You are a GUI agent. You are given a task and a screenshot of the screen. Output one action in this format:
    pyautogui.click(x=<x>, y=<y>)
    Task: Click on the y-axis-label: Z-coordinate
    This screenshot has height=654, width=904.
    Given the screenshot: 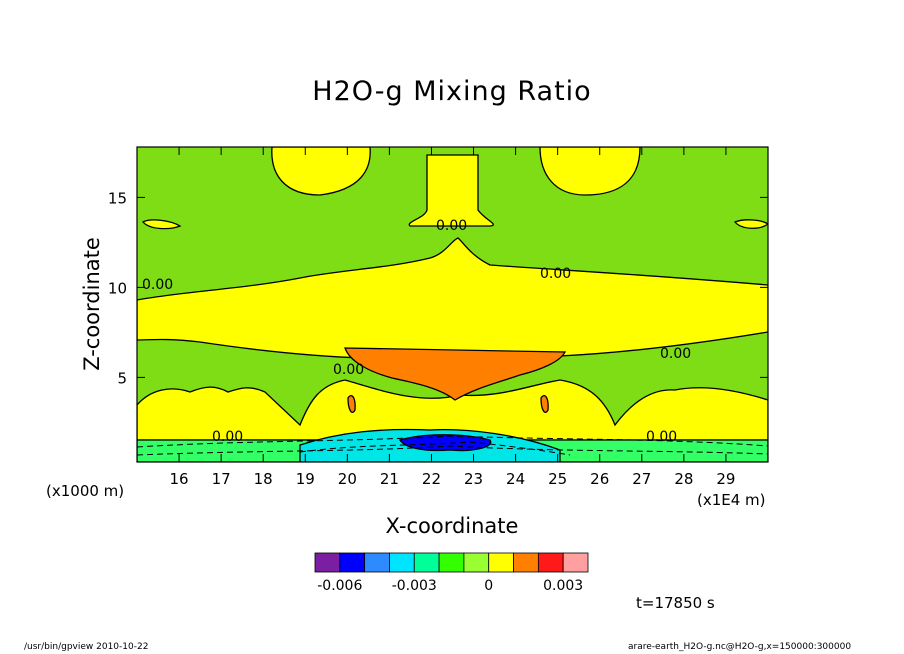 What is the action you would take?
    pyautogui.click(x=92, y=304)
    